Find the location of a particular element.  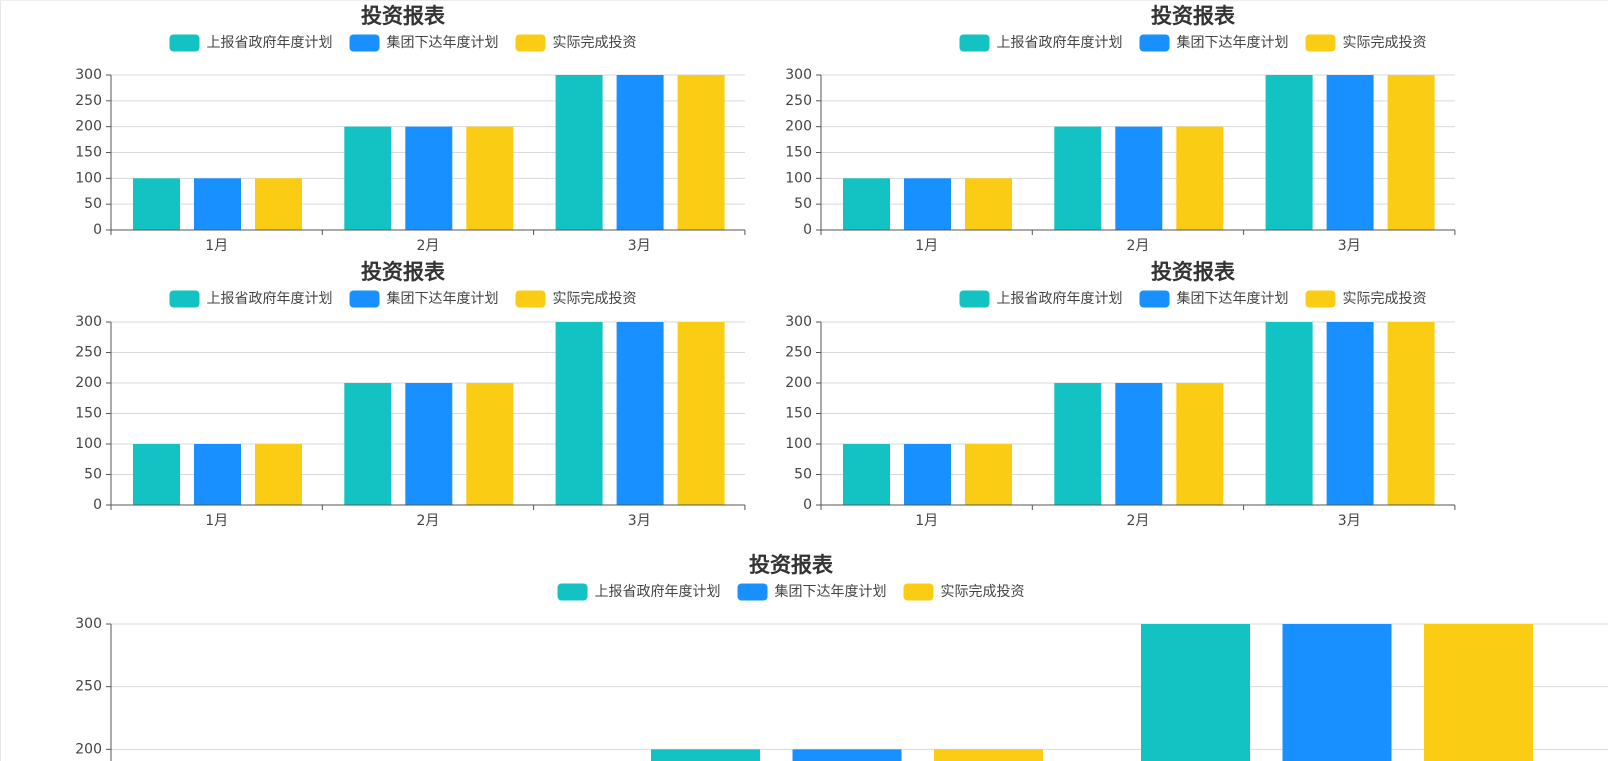

left-border is located at coordinates (0, 380).